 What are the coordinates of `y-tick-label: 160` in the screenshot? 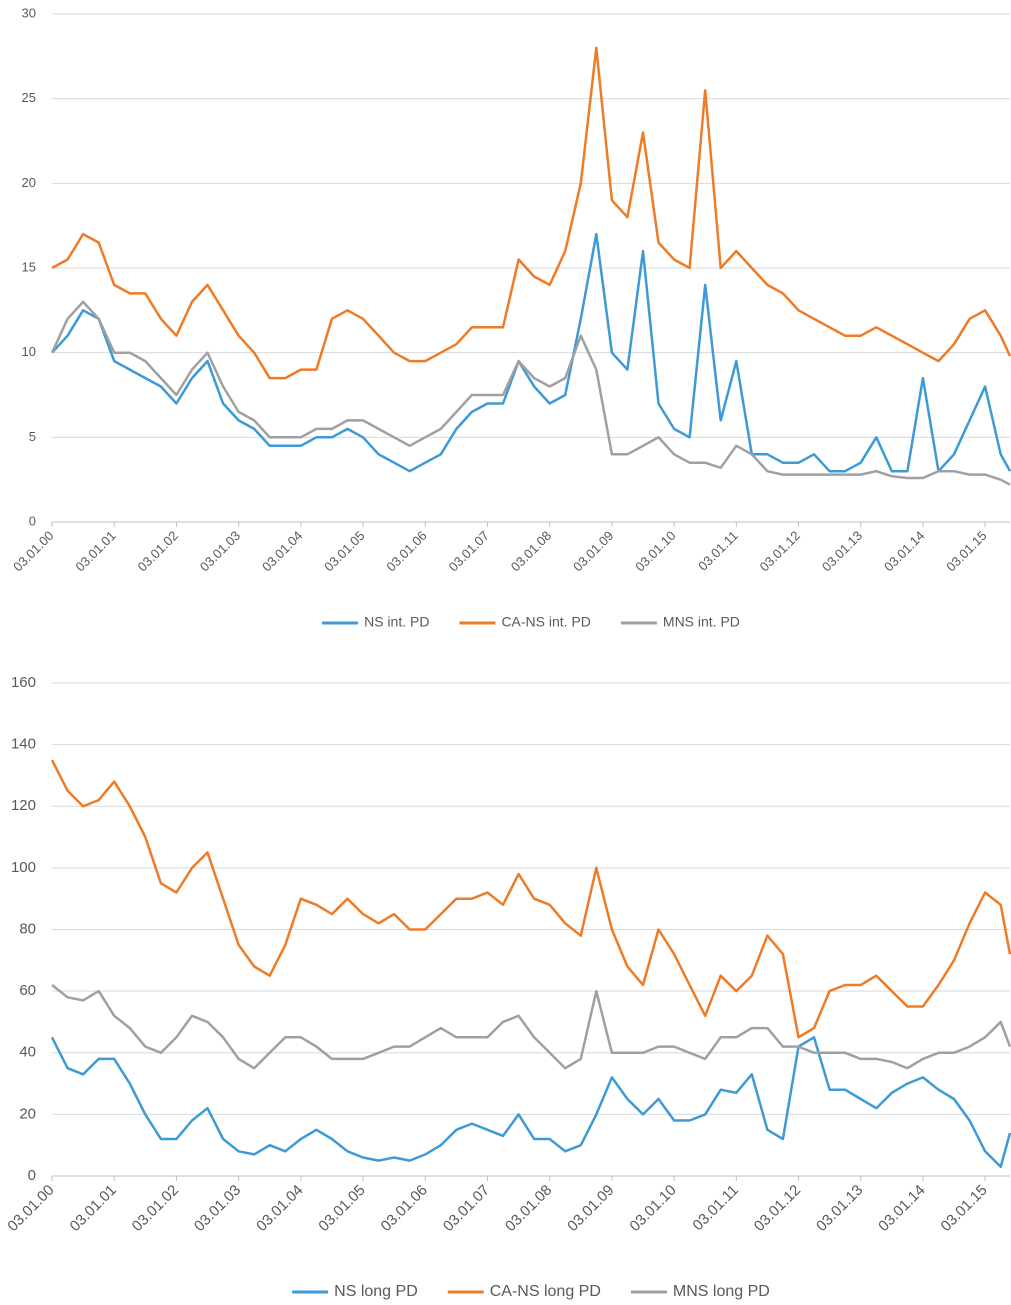 It's located at (23, 682).